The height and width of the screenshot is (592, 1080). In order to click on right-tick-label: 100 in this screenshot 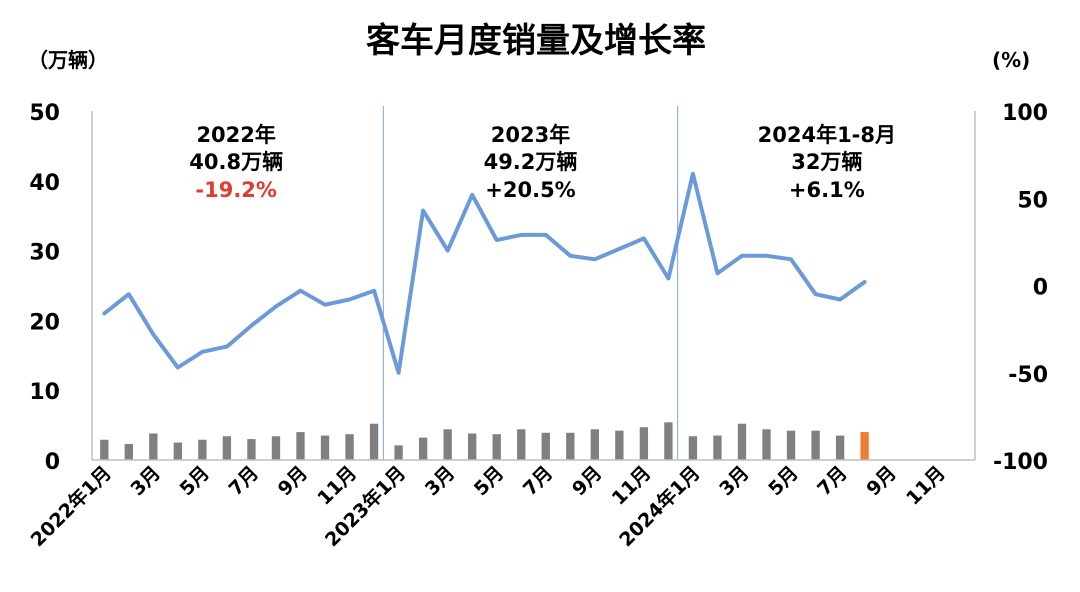, I will do `click(1025, 113)`.